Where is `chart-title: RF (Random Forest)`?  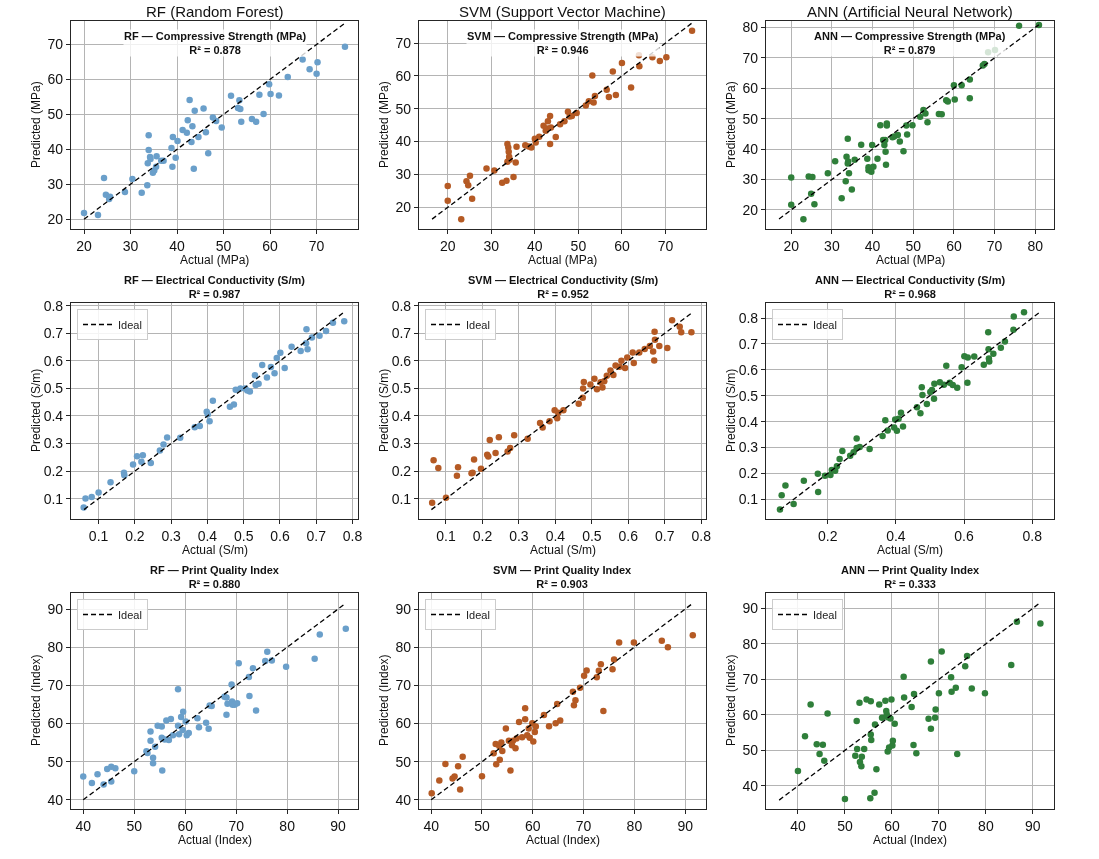 chart-title: RF (Random Forest) is located at coordinates (215, 11).